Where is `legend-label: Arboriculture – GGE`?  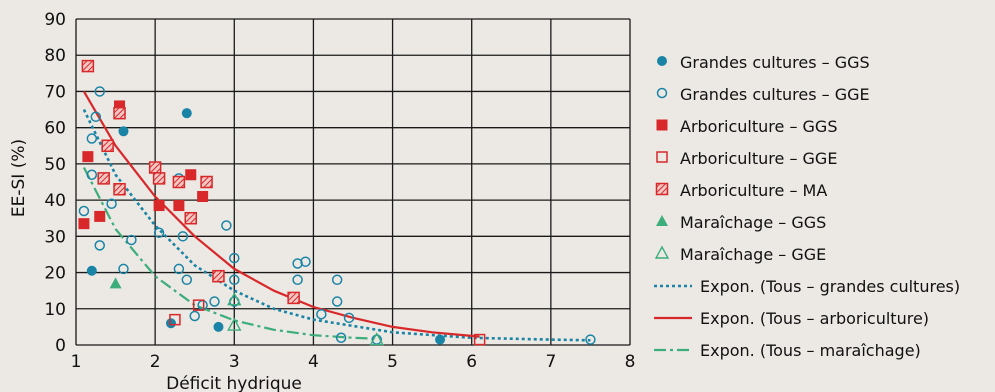
legend-label: Arboriculture – GGE is located at coordinates (758, 158).